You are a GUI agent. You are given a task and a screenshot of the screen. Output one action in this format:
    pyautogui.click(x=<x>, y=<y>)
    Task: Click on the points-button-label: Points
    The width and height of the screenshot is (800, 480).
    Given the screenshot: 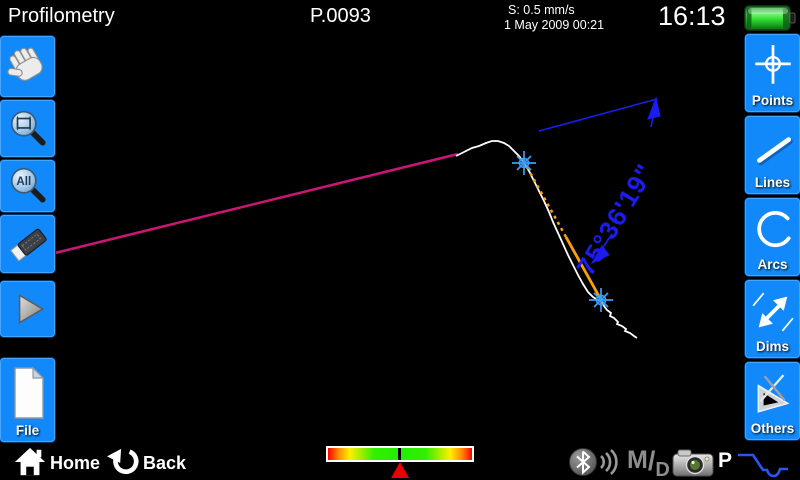 What is the action you would take?
    pyautogui.click(x=772, y=100)
    